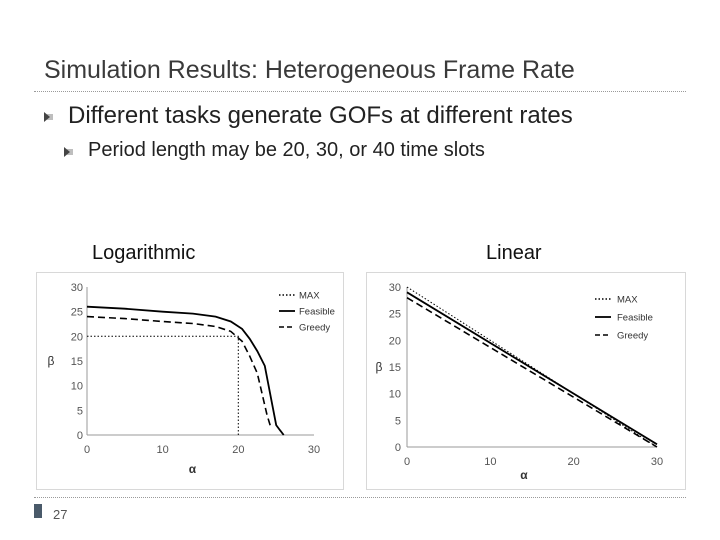 The height and width of the screenshot is (540, 720). What do you see at coordinates (144, 253) in the screenshot?
I see `chart-label-logarithmic: Logarithmic` at bounding box center [144, 253].